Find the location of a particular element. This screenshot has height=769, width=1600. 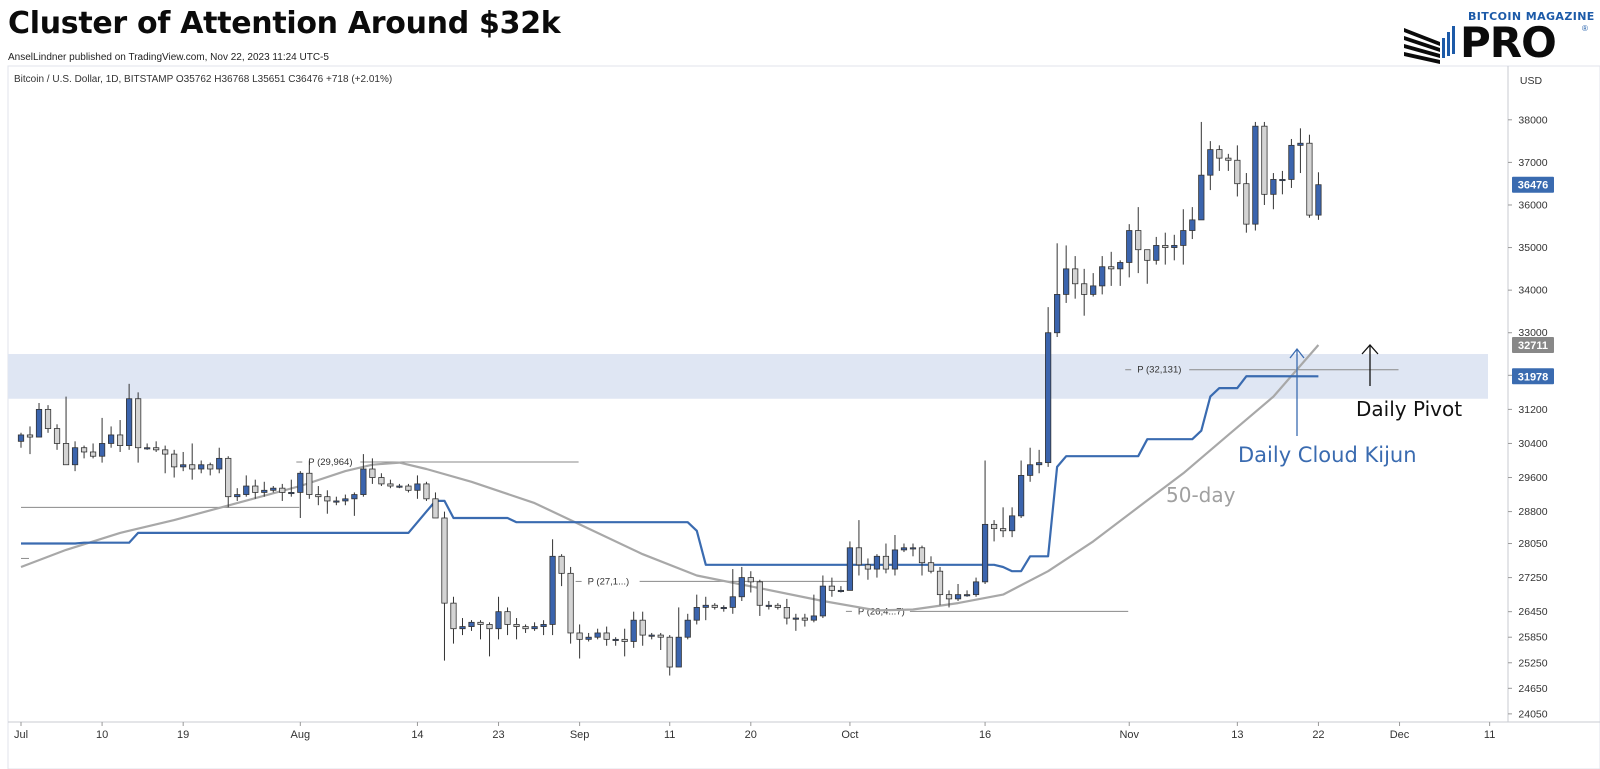

y-tick-label: 31200 is located at coordinates (1532, 410).